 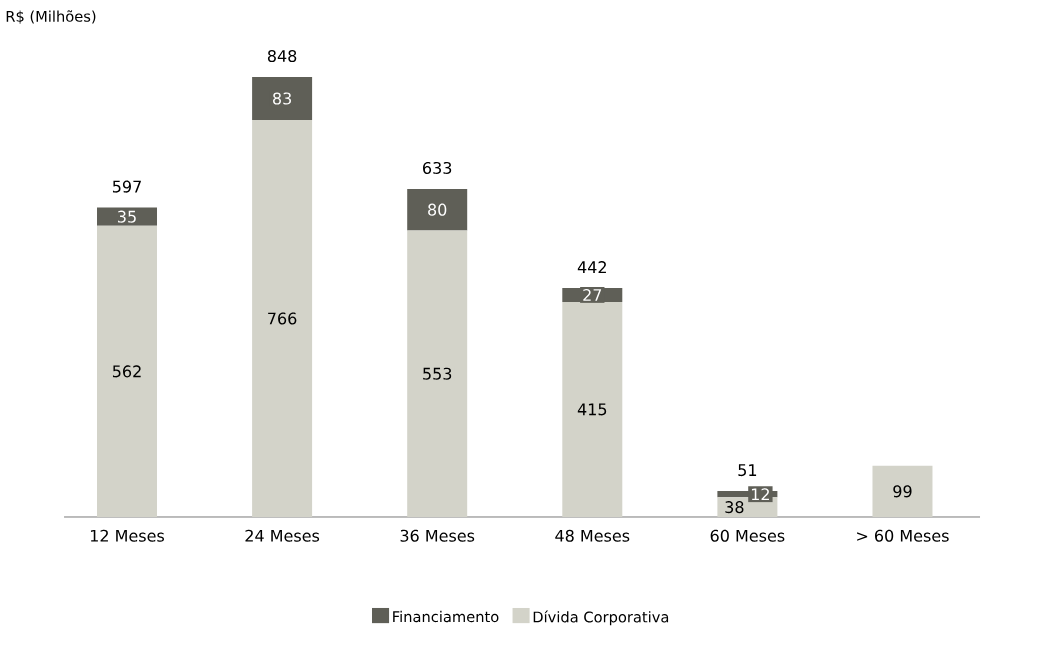 What do you see at coordinates (903, 535) in the screenshot?
I see `x-tick-label: > 60 Meses` at bounding box center [903, 535].